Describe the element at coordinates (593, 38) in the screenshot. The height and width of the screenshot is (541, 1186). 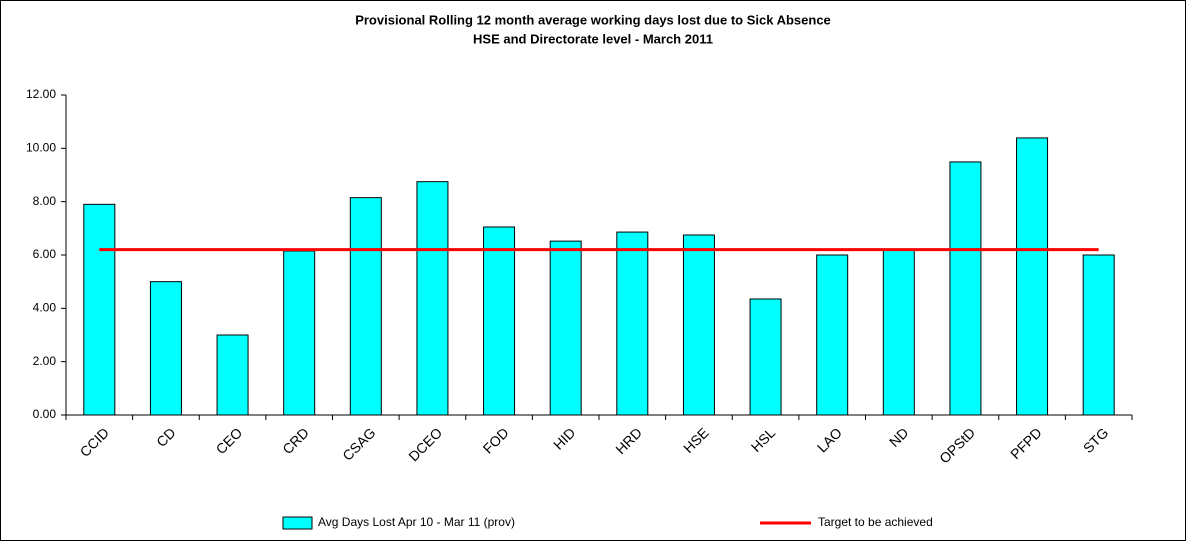
I see `chart-subtitle: HSE and Directorate level - March 2011` at that location.